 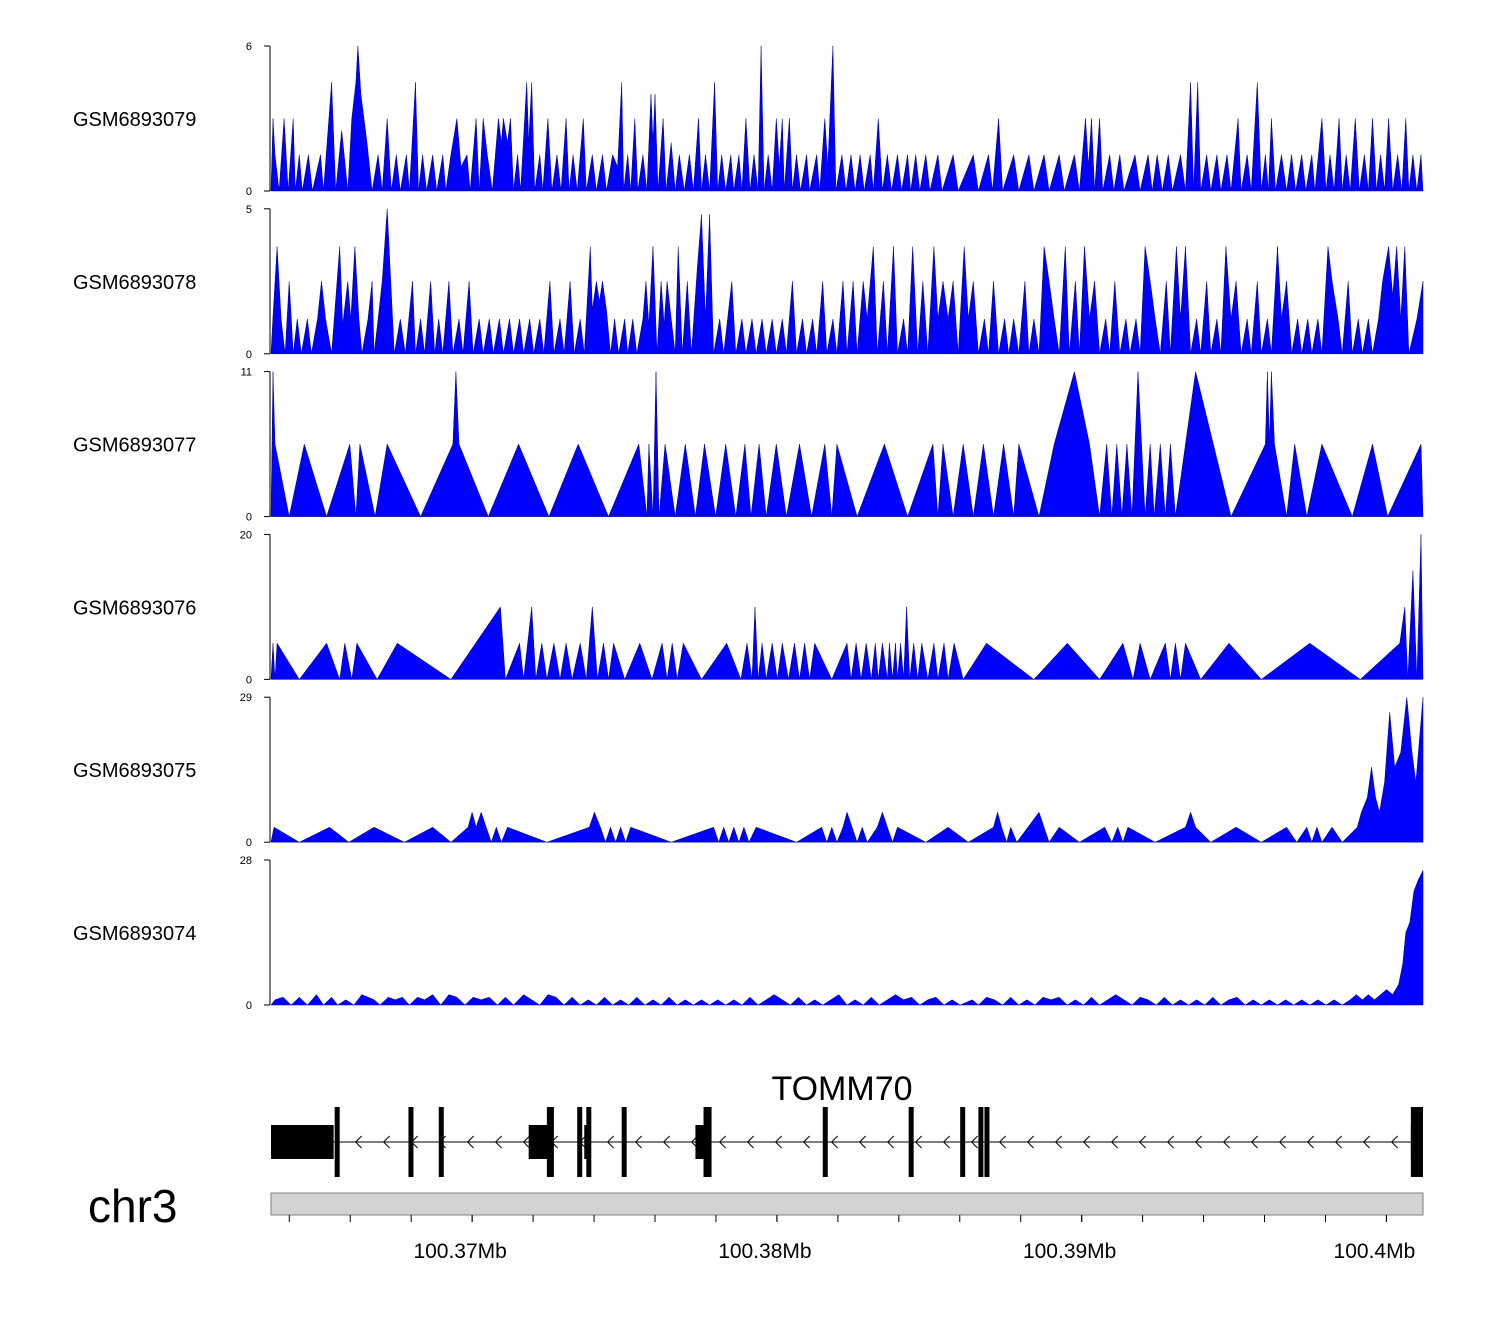 I want to click on genome-axis: chr3 100.37Mb 100.38Mb 100.39Mb 100.4Mb, so click(x=756, y=1221).